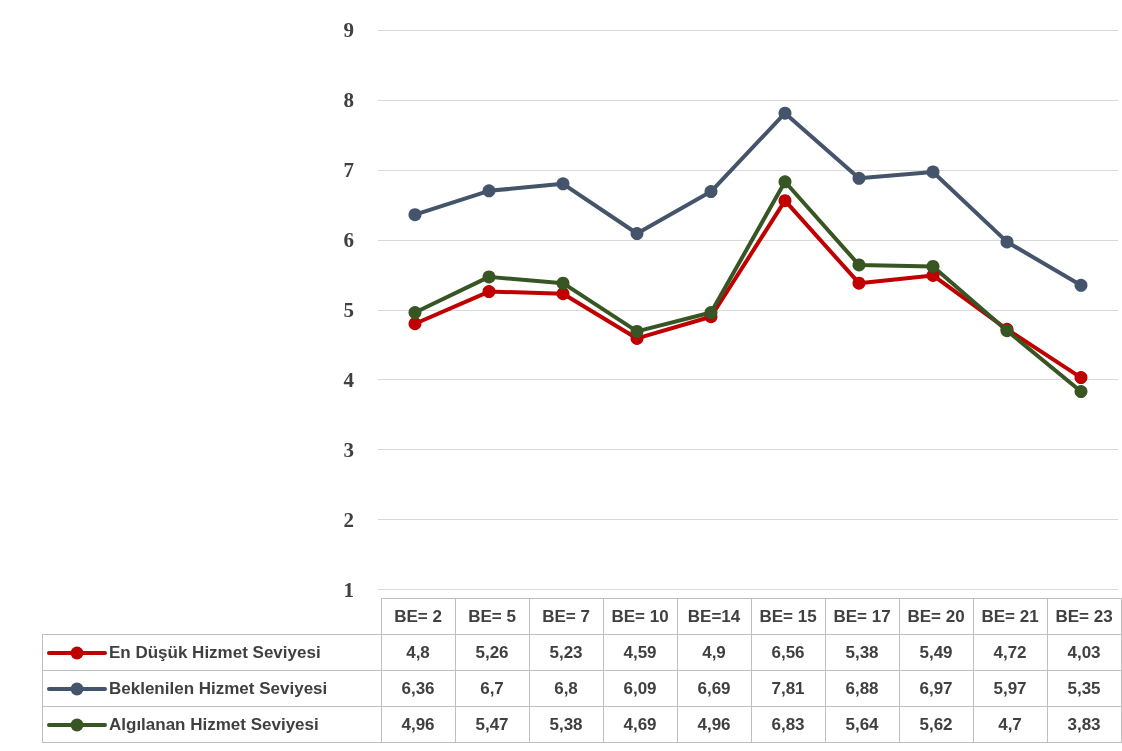 This screenshot has height=751, width=1122. I want to click on data-label: 4,03, so click(1084, 652).